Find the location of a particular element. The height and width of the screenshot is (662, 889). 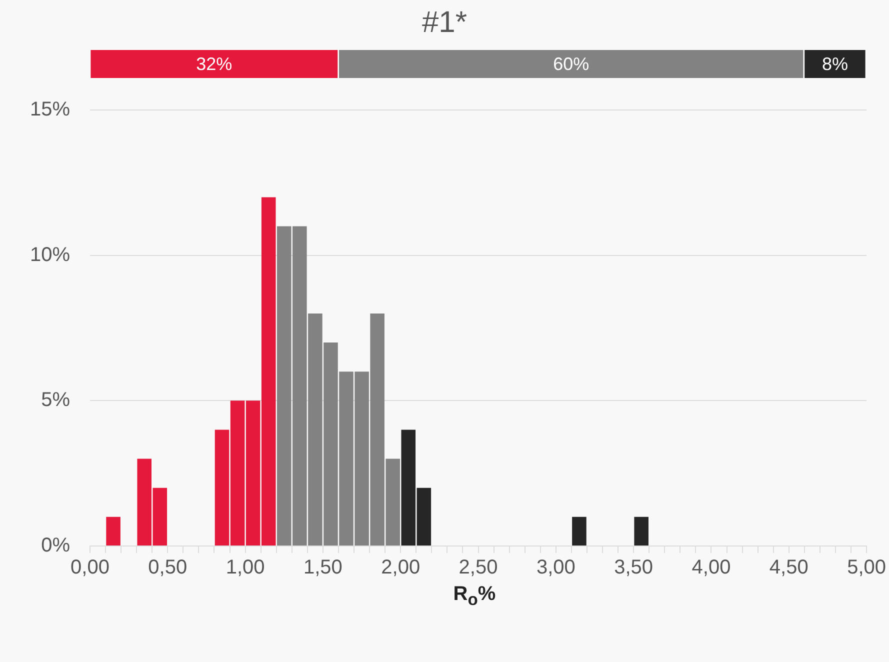

x-tick-label: 0,00 is located at coordinates (90, 567).